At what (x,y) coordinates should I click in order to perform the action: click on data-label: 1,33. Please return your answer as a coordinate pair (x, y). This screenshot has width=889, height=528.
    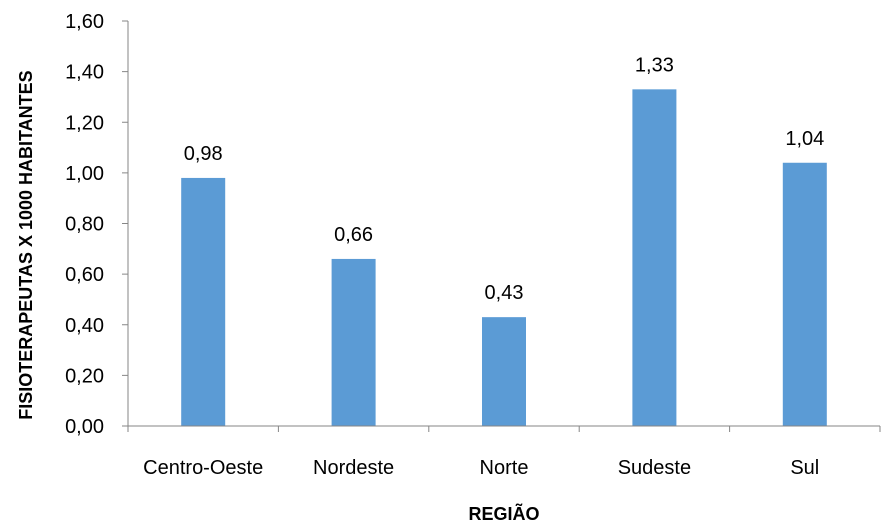
    Looking at the image, I should click on (654, 65).